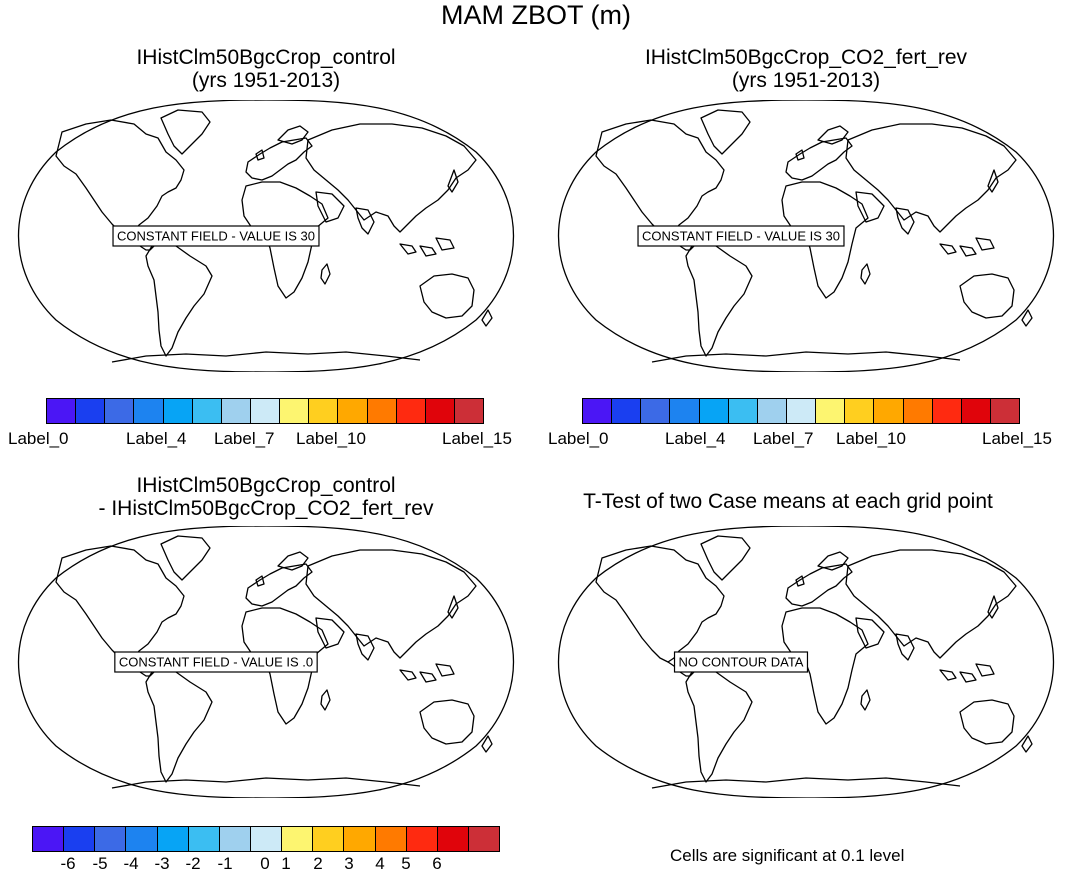  I want to click on panel-4-box-text: NO CONTOUR DATA, so click(741, 662).